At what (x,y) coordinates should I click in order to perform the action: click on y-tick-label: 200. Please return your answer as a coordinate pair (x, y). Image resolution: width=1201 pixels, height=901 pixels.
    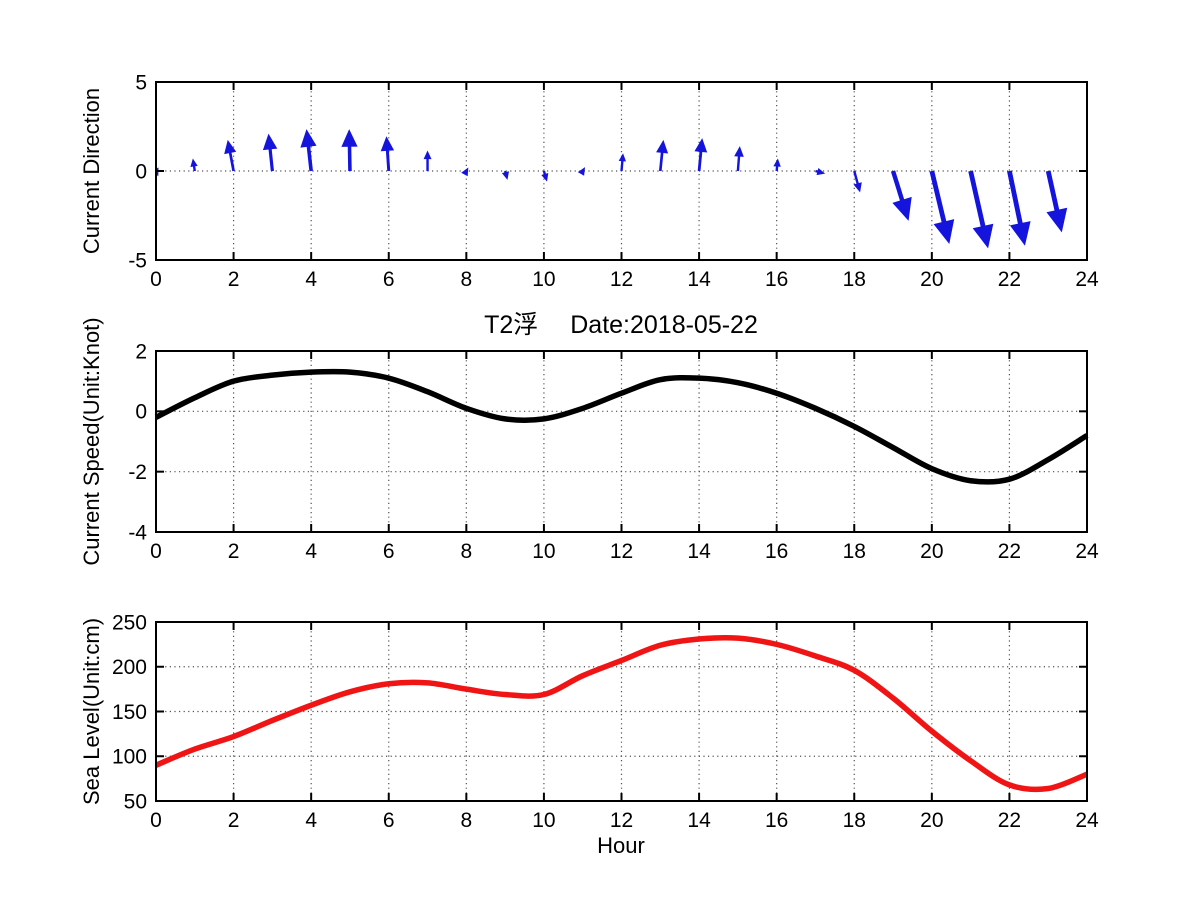
    Looking at the image, I should click on (129, 667).